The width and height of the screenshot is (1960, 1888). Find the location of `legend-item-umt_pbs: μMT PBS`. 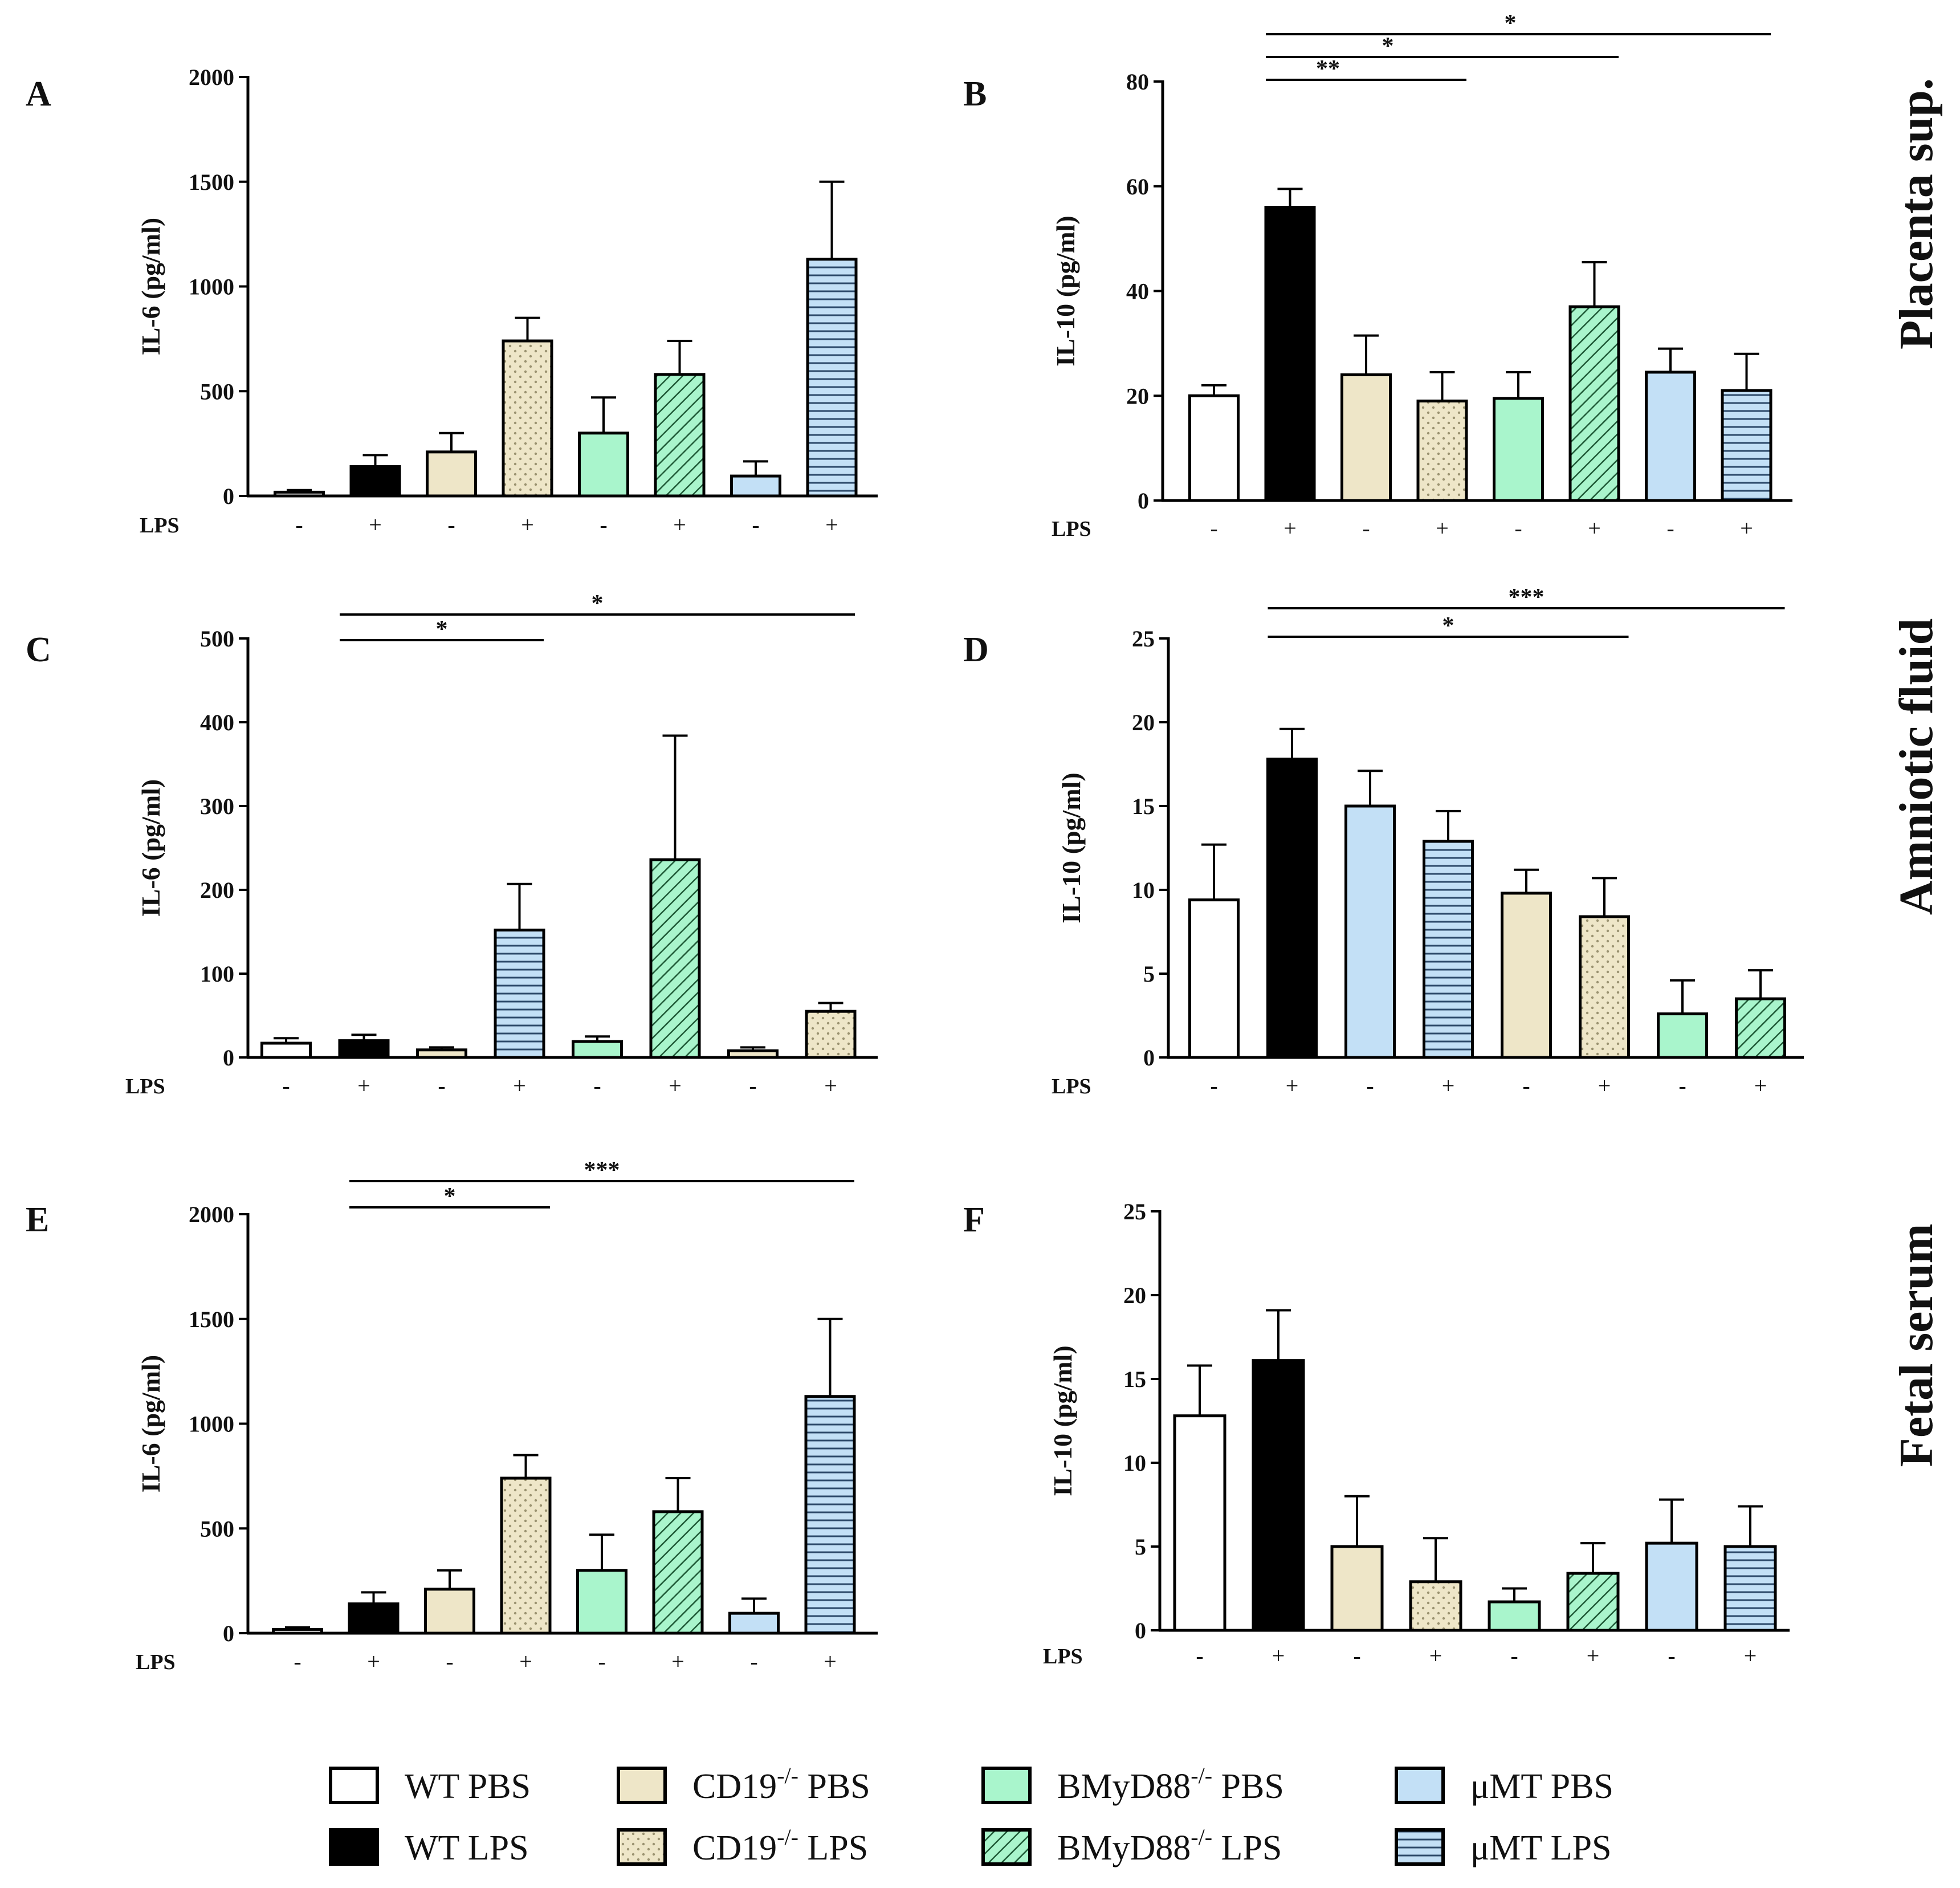

legend-item-umt_pbs: μMT PBS is located at coordinates (1504, 1786).